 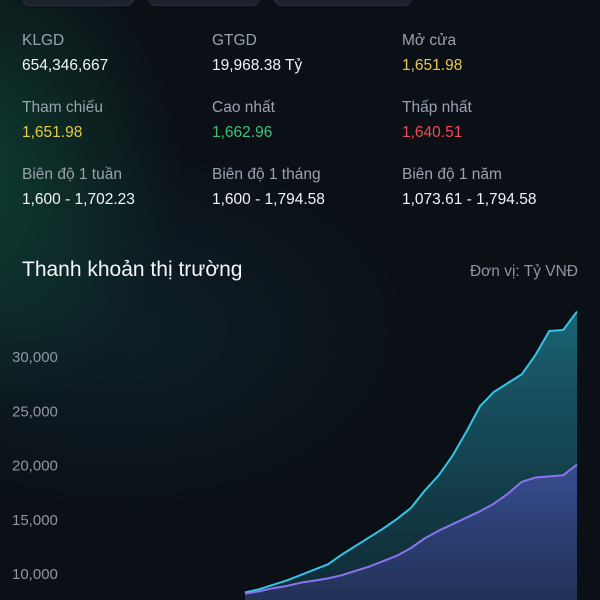 What do you see at coordinates (35, 411) in the screenshot?
I see `y-tick-label: 25,000` at bounding box center [35, 411].